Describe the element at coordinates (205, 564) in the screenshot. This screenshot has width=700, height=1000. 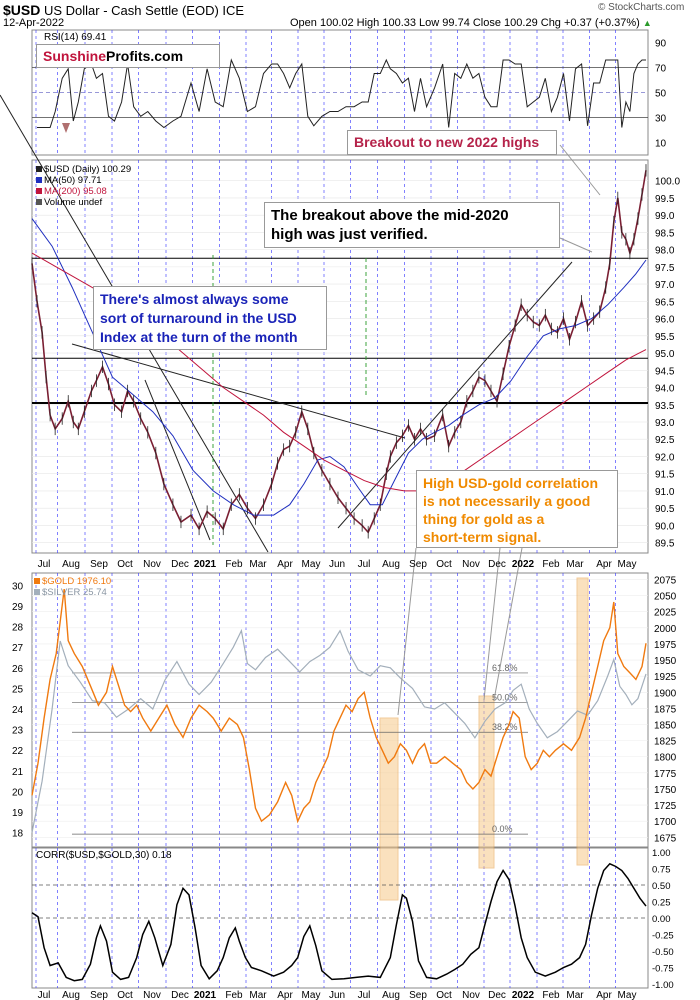
I see `x-label-top-6: 2021` at that location.